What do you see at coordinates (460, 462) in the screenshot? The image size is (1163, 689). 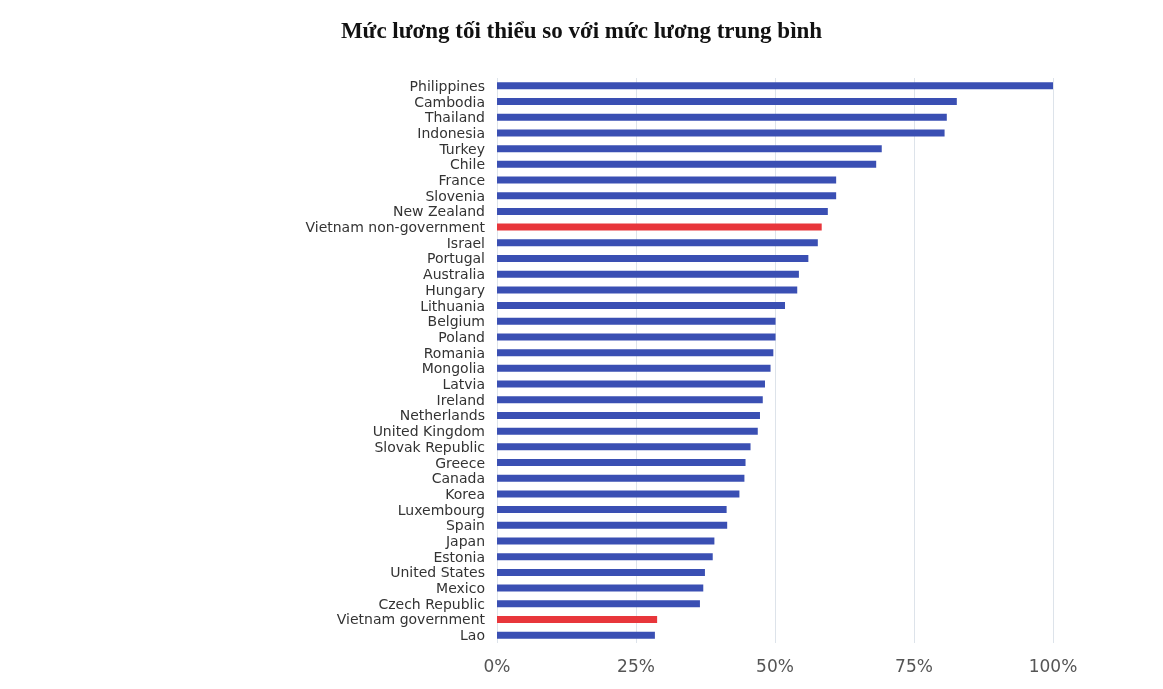 I see `y-tick-label: Greece` at bounding box center [460, 462].